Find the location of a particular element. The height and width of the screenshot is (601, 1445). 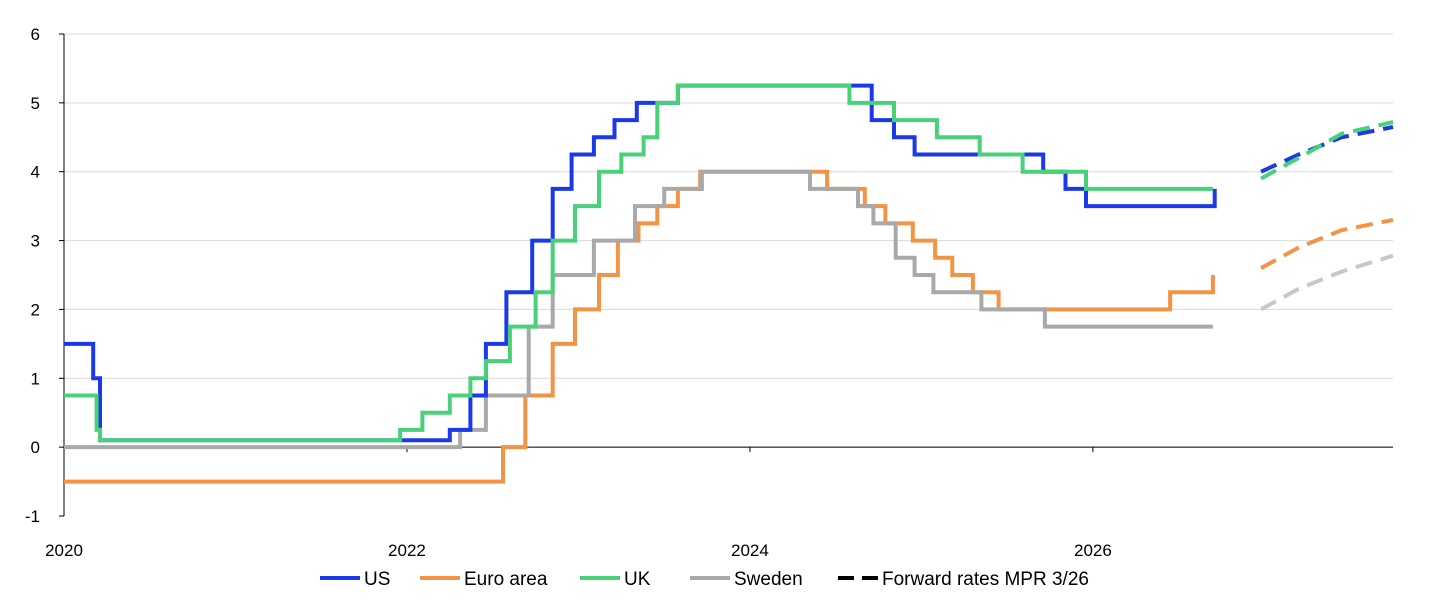

forward-line-us is located at coordinates (1327, 149).